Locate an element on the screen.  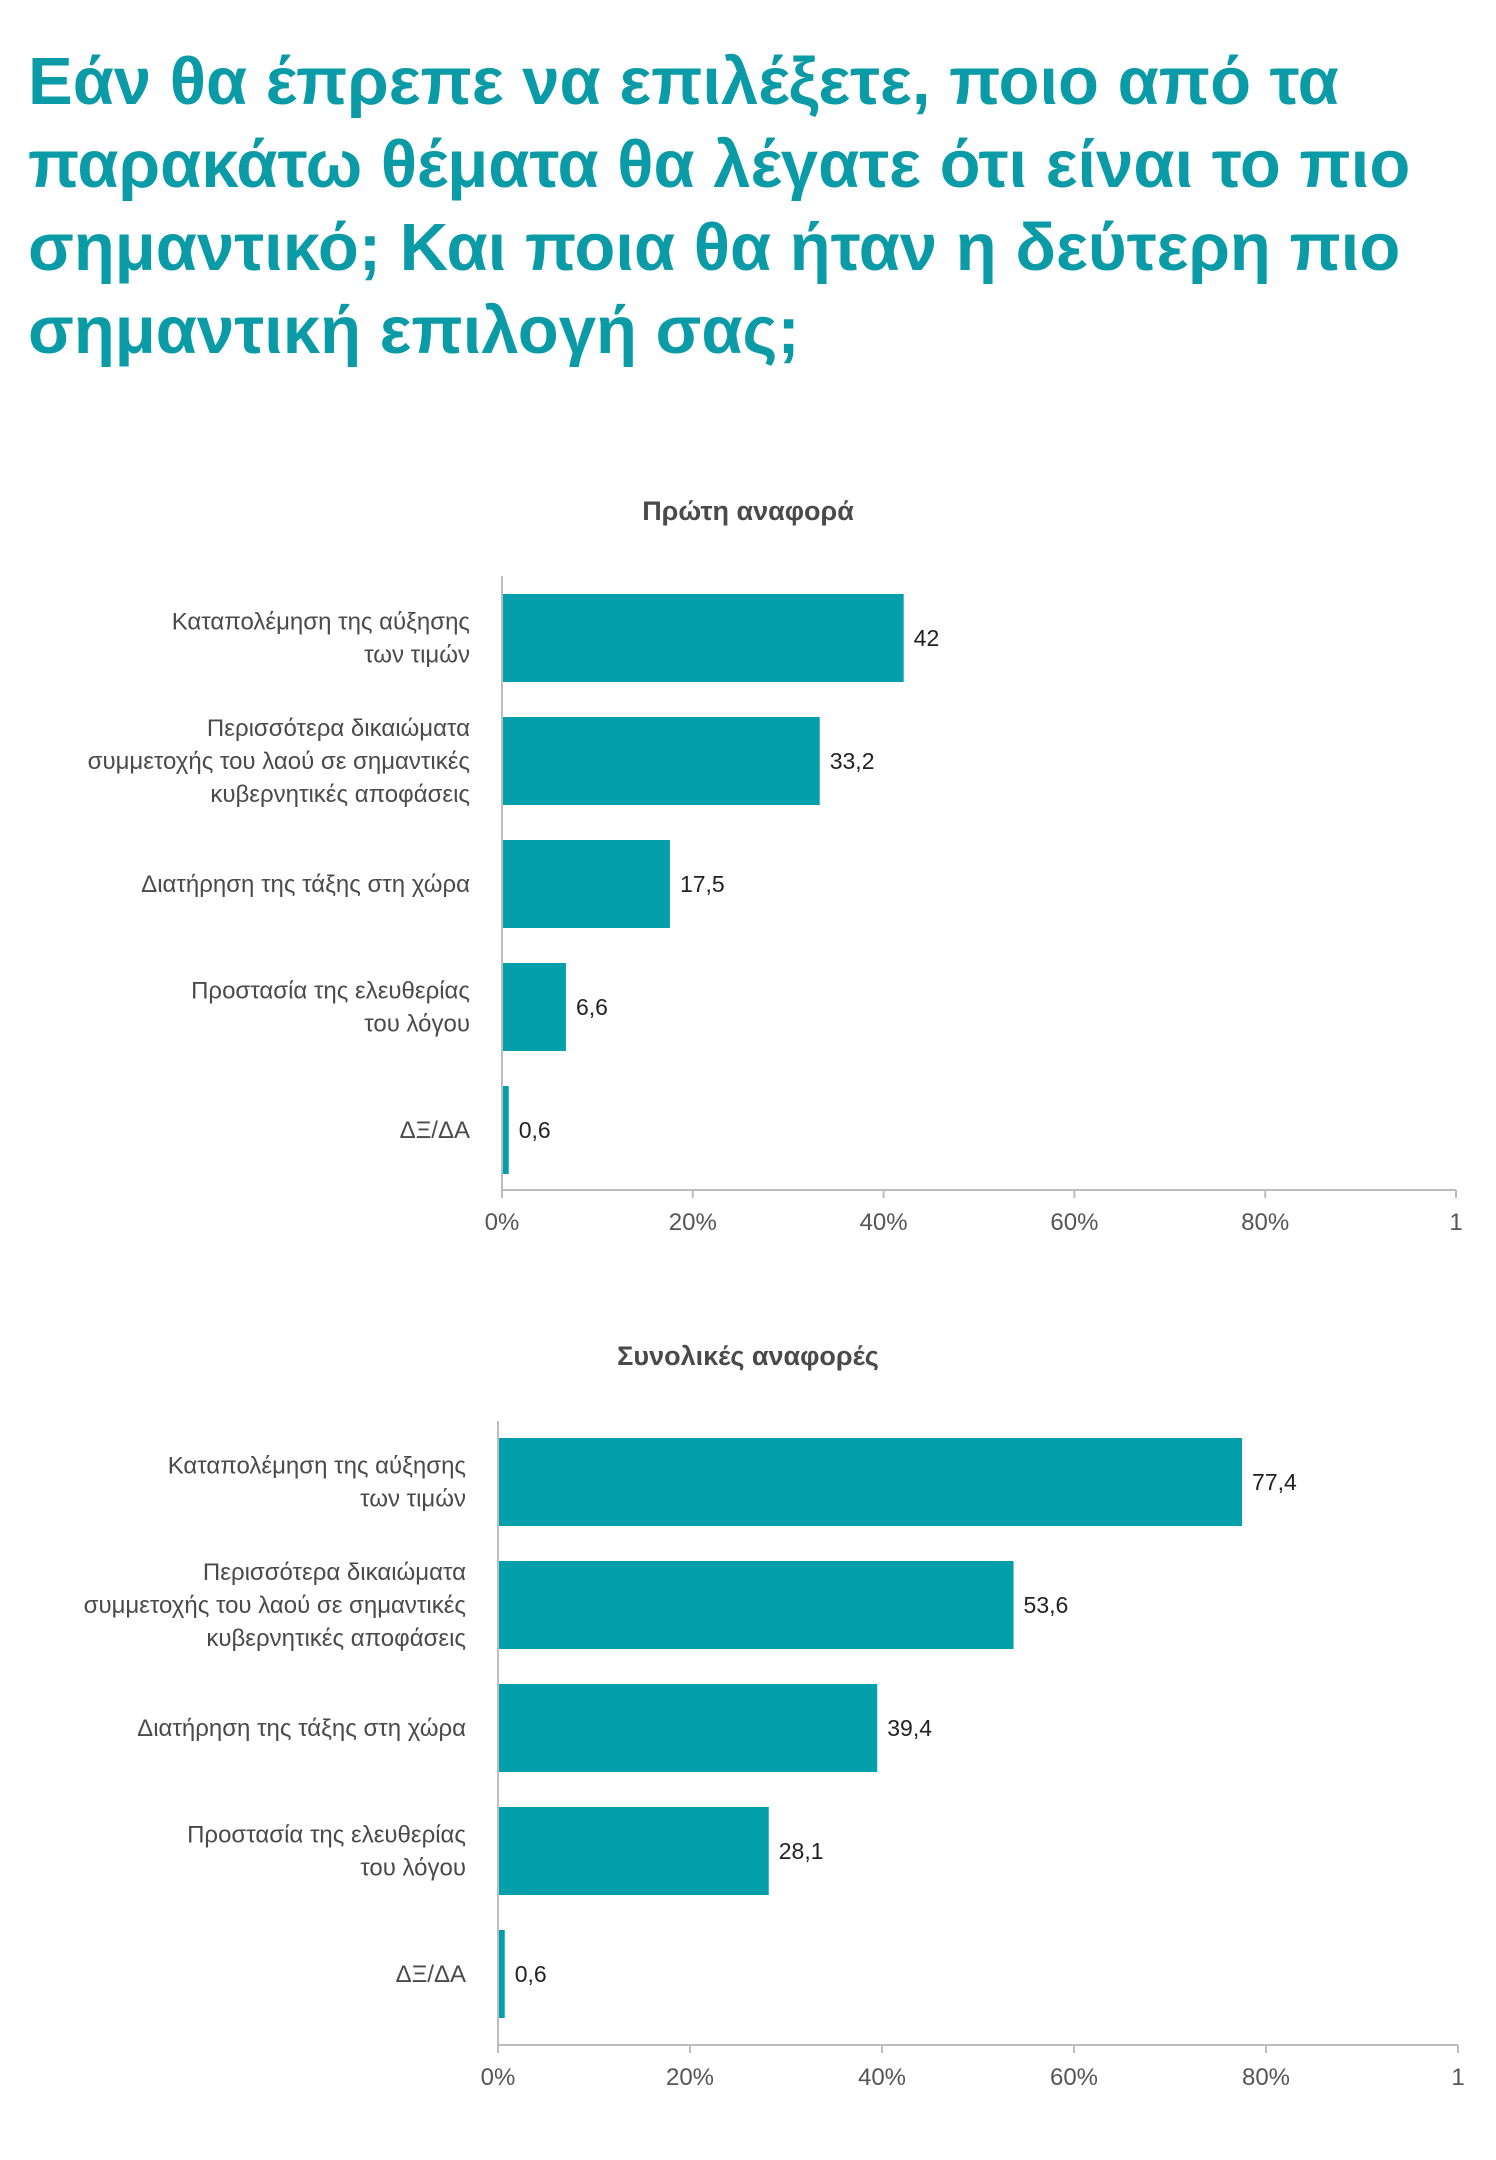
data-label: 53,6 is located at coordinates (1046, 1605).